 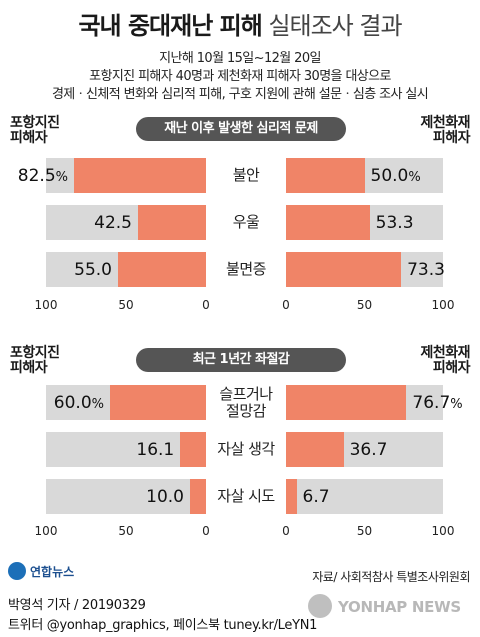 I want to click on yonhap-logo-text: 연합뉴스, so click(x=52, y=572).